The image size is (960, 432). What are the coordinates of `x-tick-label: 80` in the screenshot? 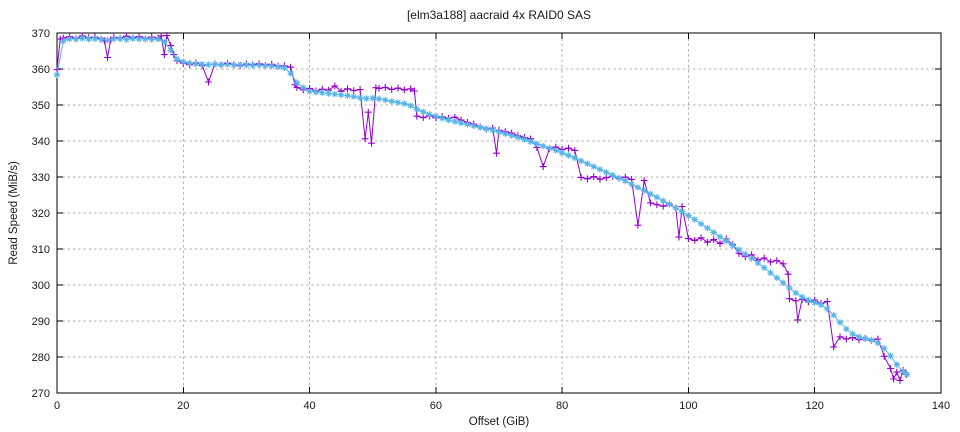 It's located at (562, 406).